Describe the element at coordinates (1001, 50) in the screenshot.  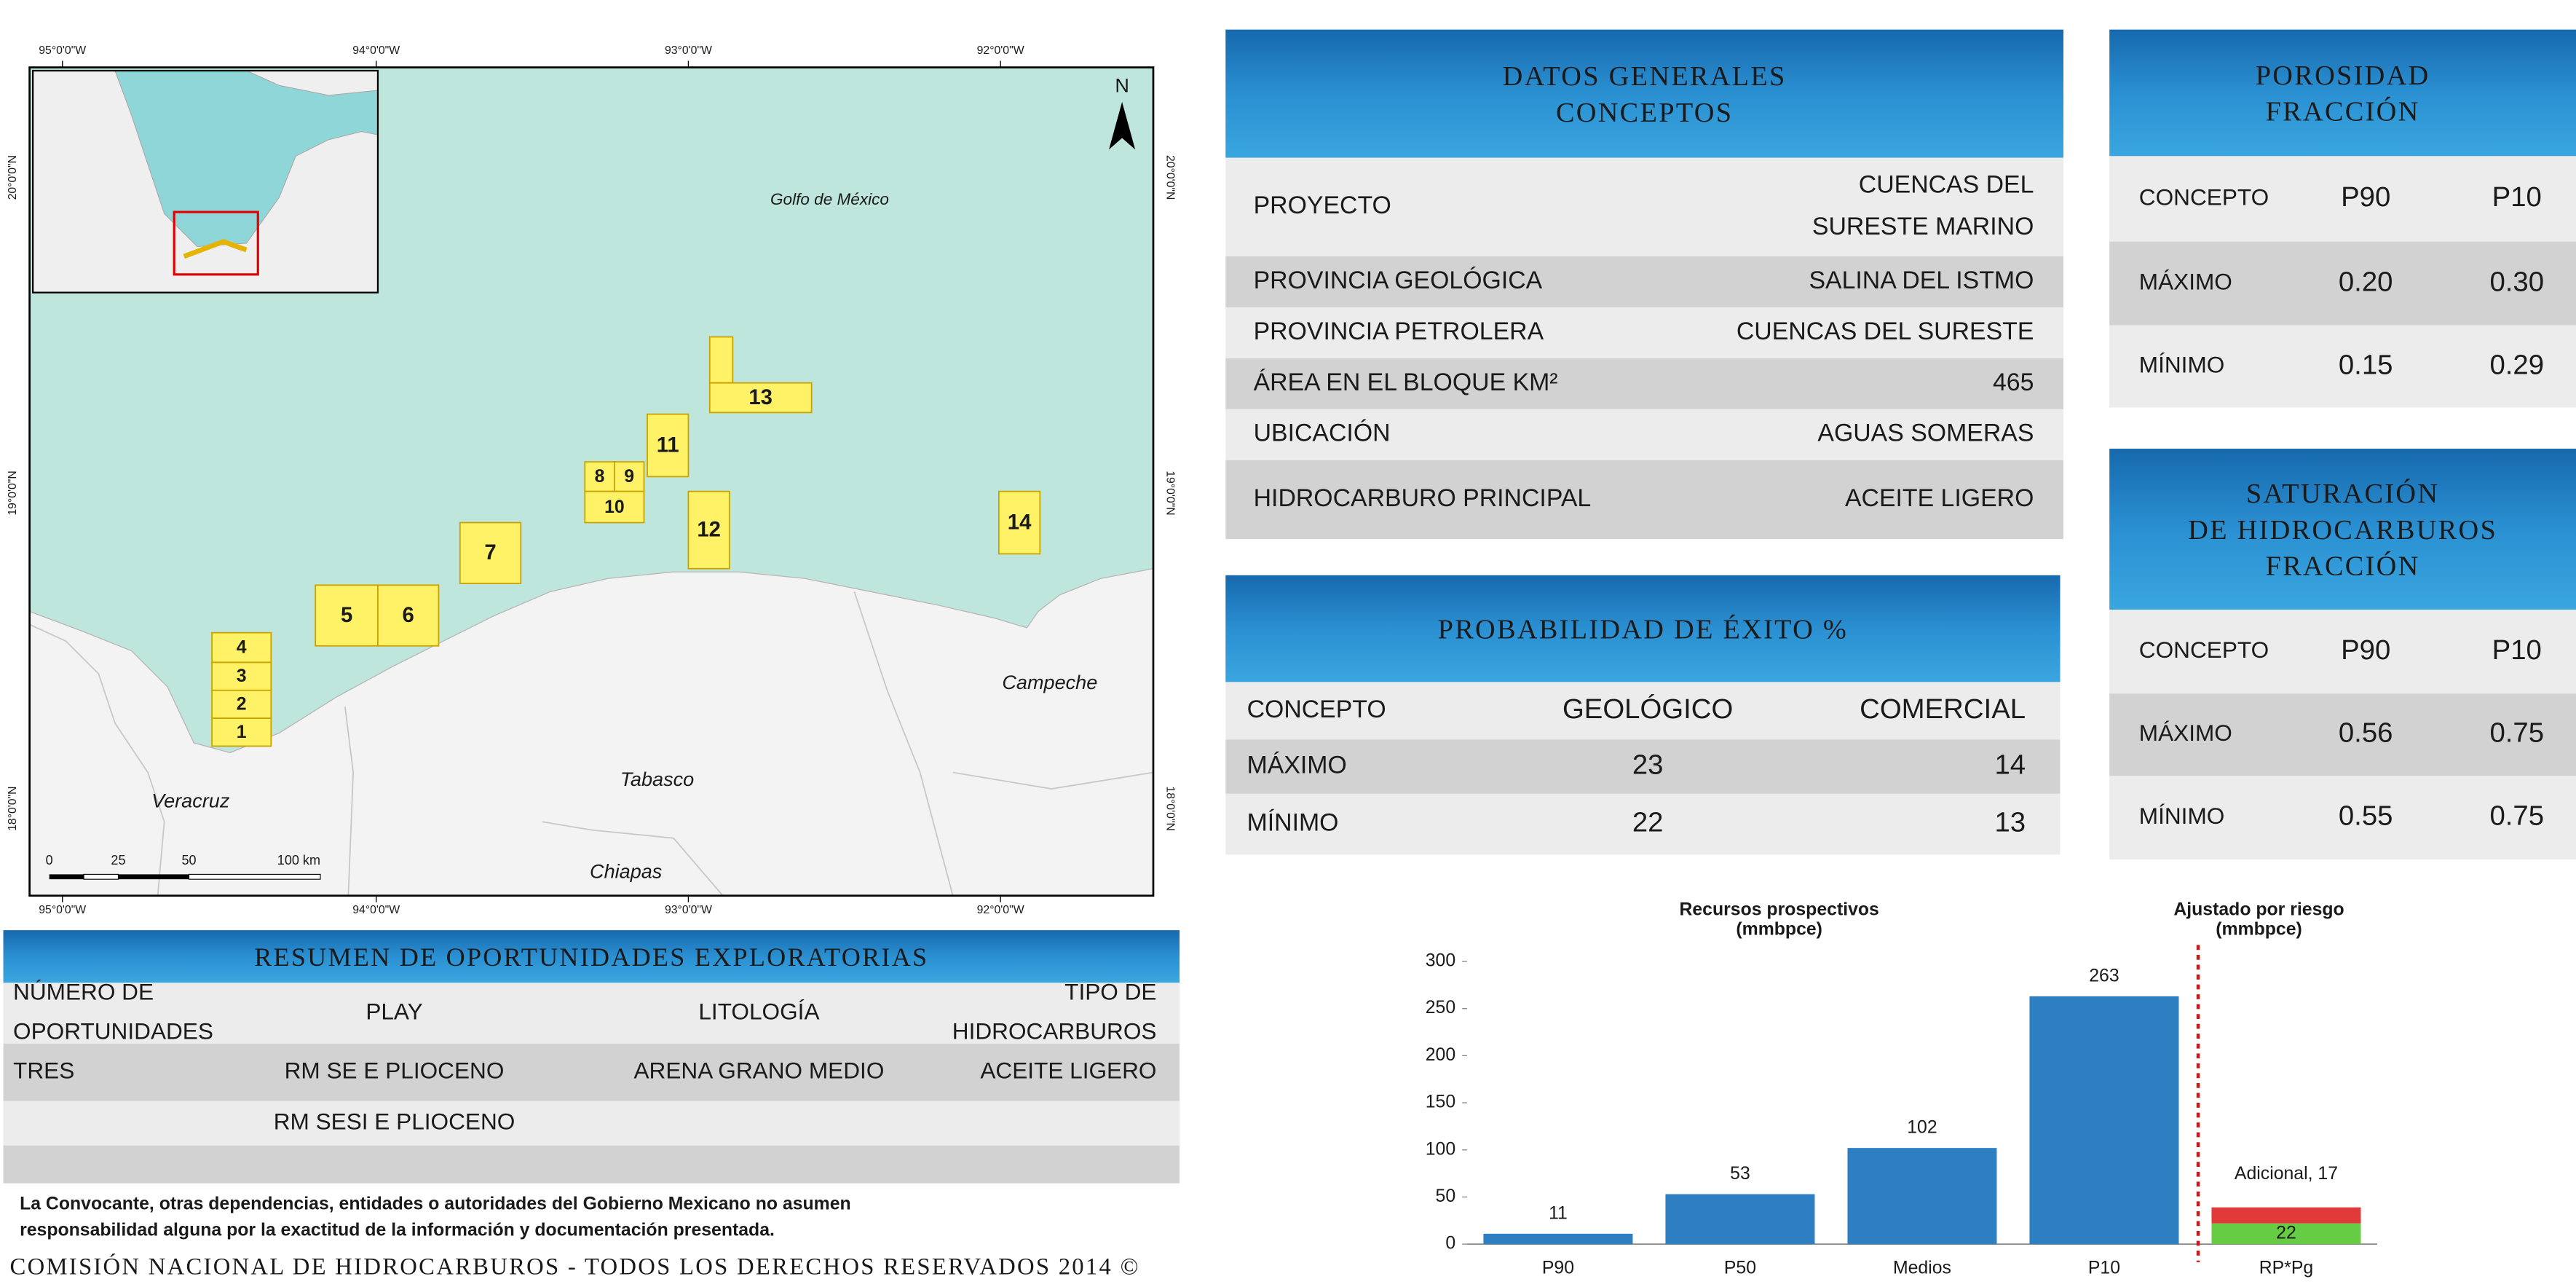
I see `longitude-label: 92°0'0"W` at that location.